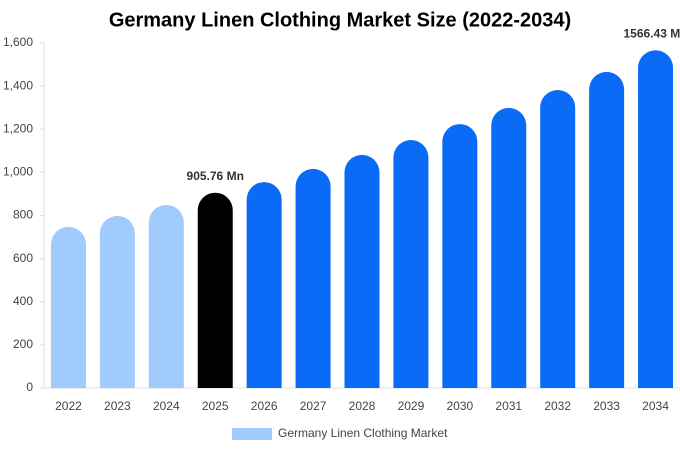 The height and width of the screenshot is (450, 680). Describe the element at coordinates (68, 406) in the screenshot. I see `x-tick-label: 2022` at that location.